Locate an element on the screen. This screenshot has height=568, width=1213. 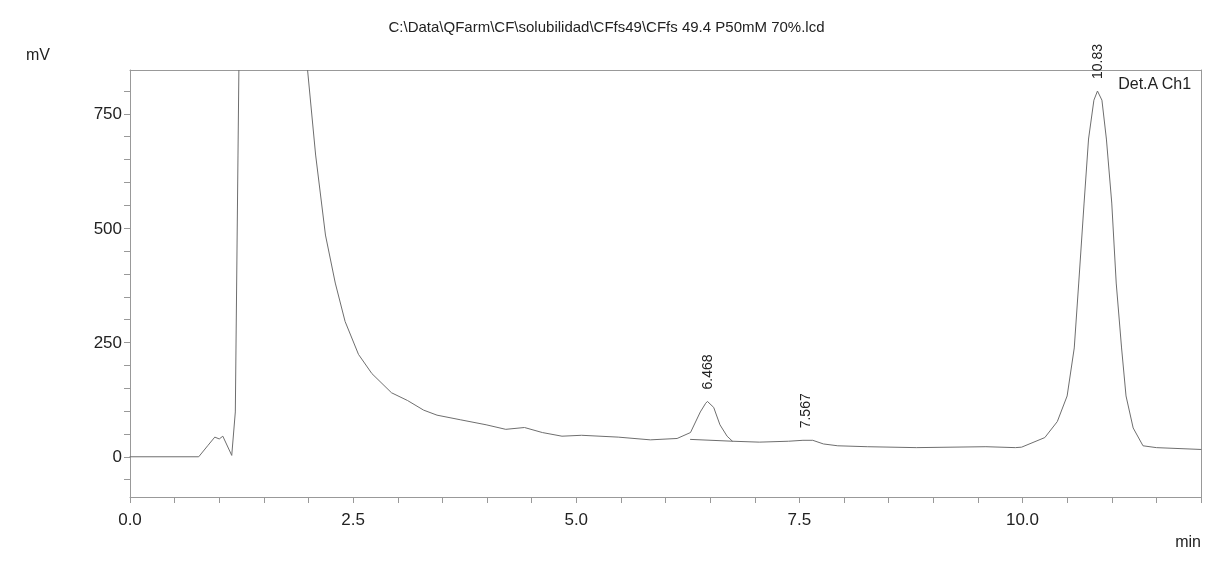
x-tick-label: 5.0 is located at coordinates (576, 519).